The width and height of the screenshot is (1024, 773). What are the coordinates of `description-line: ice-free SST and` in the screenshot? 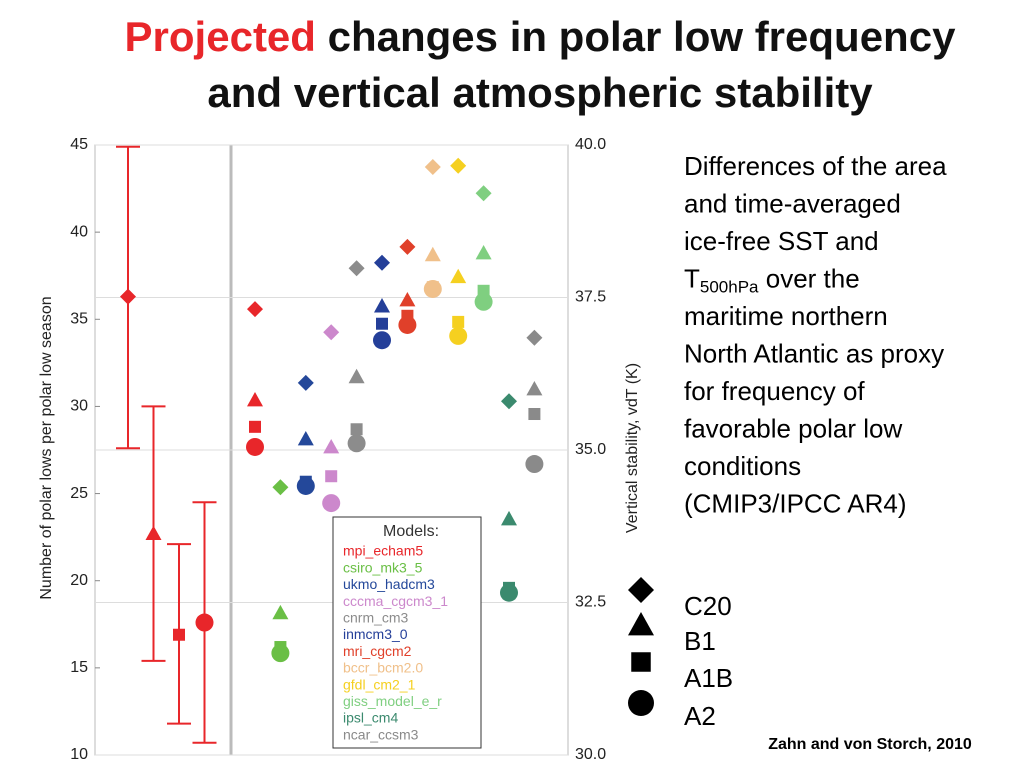 It's located at (781, 241).